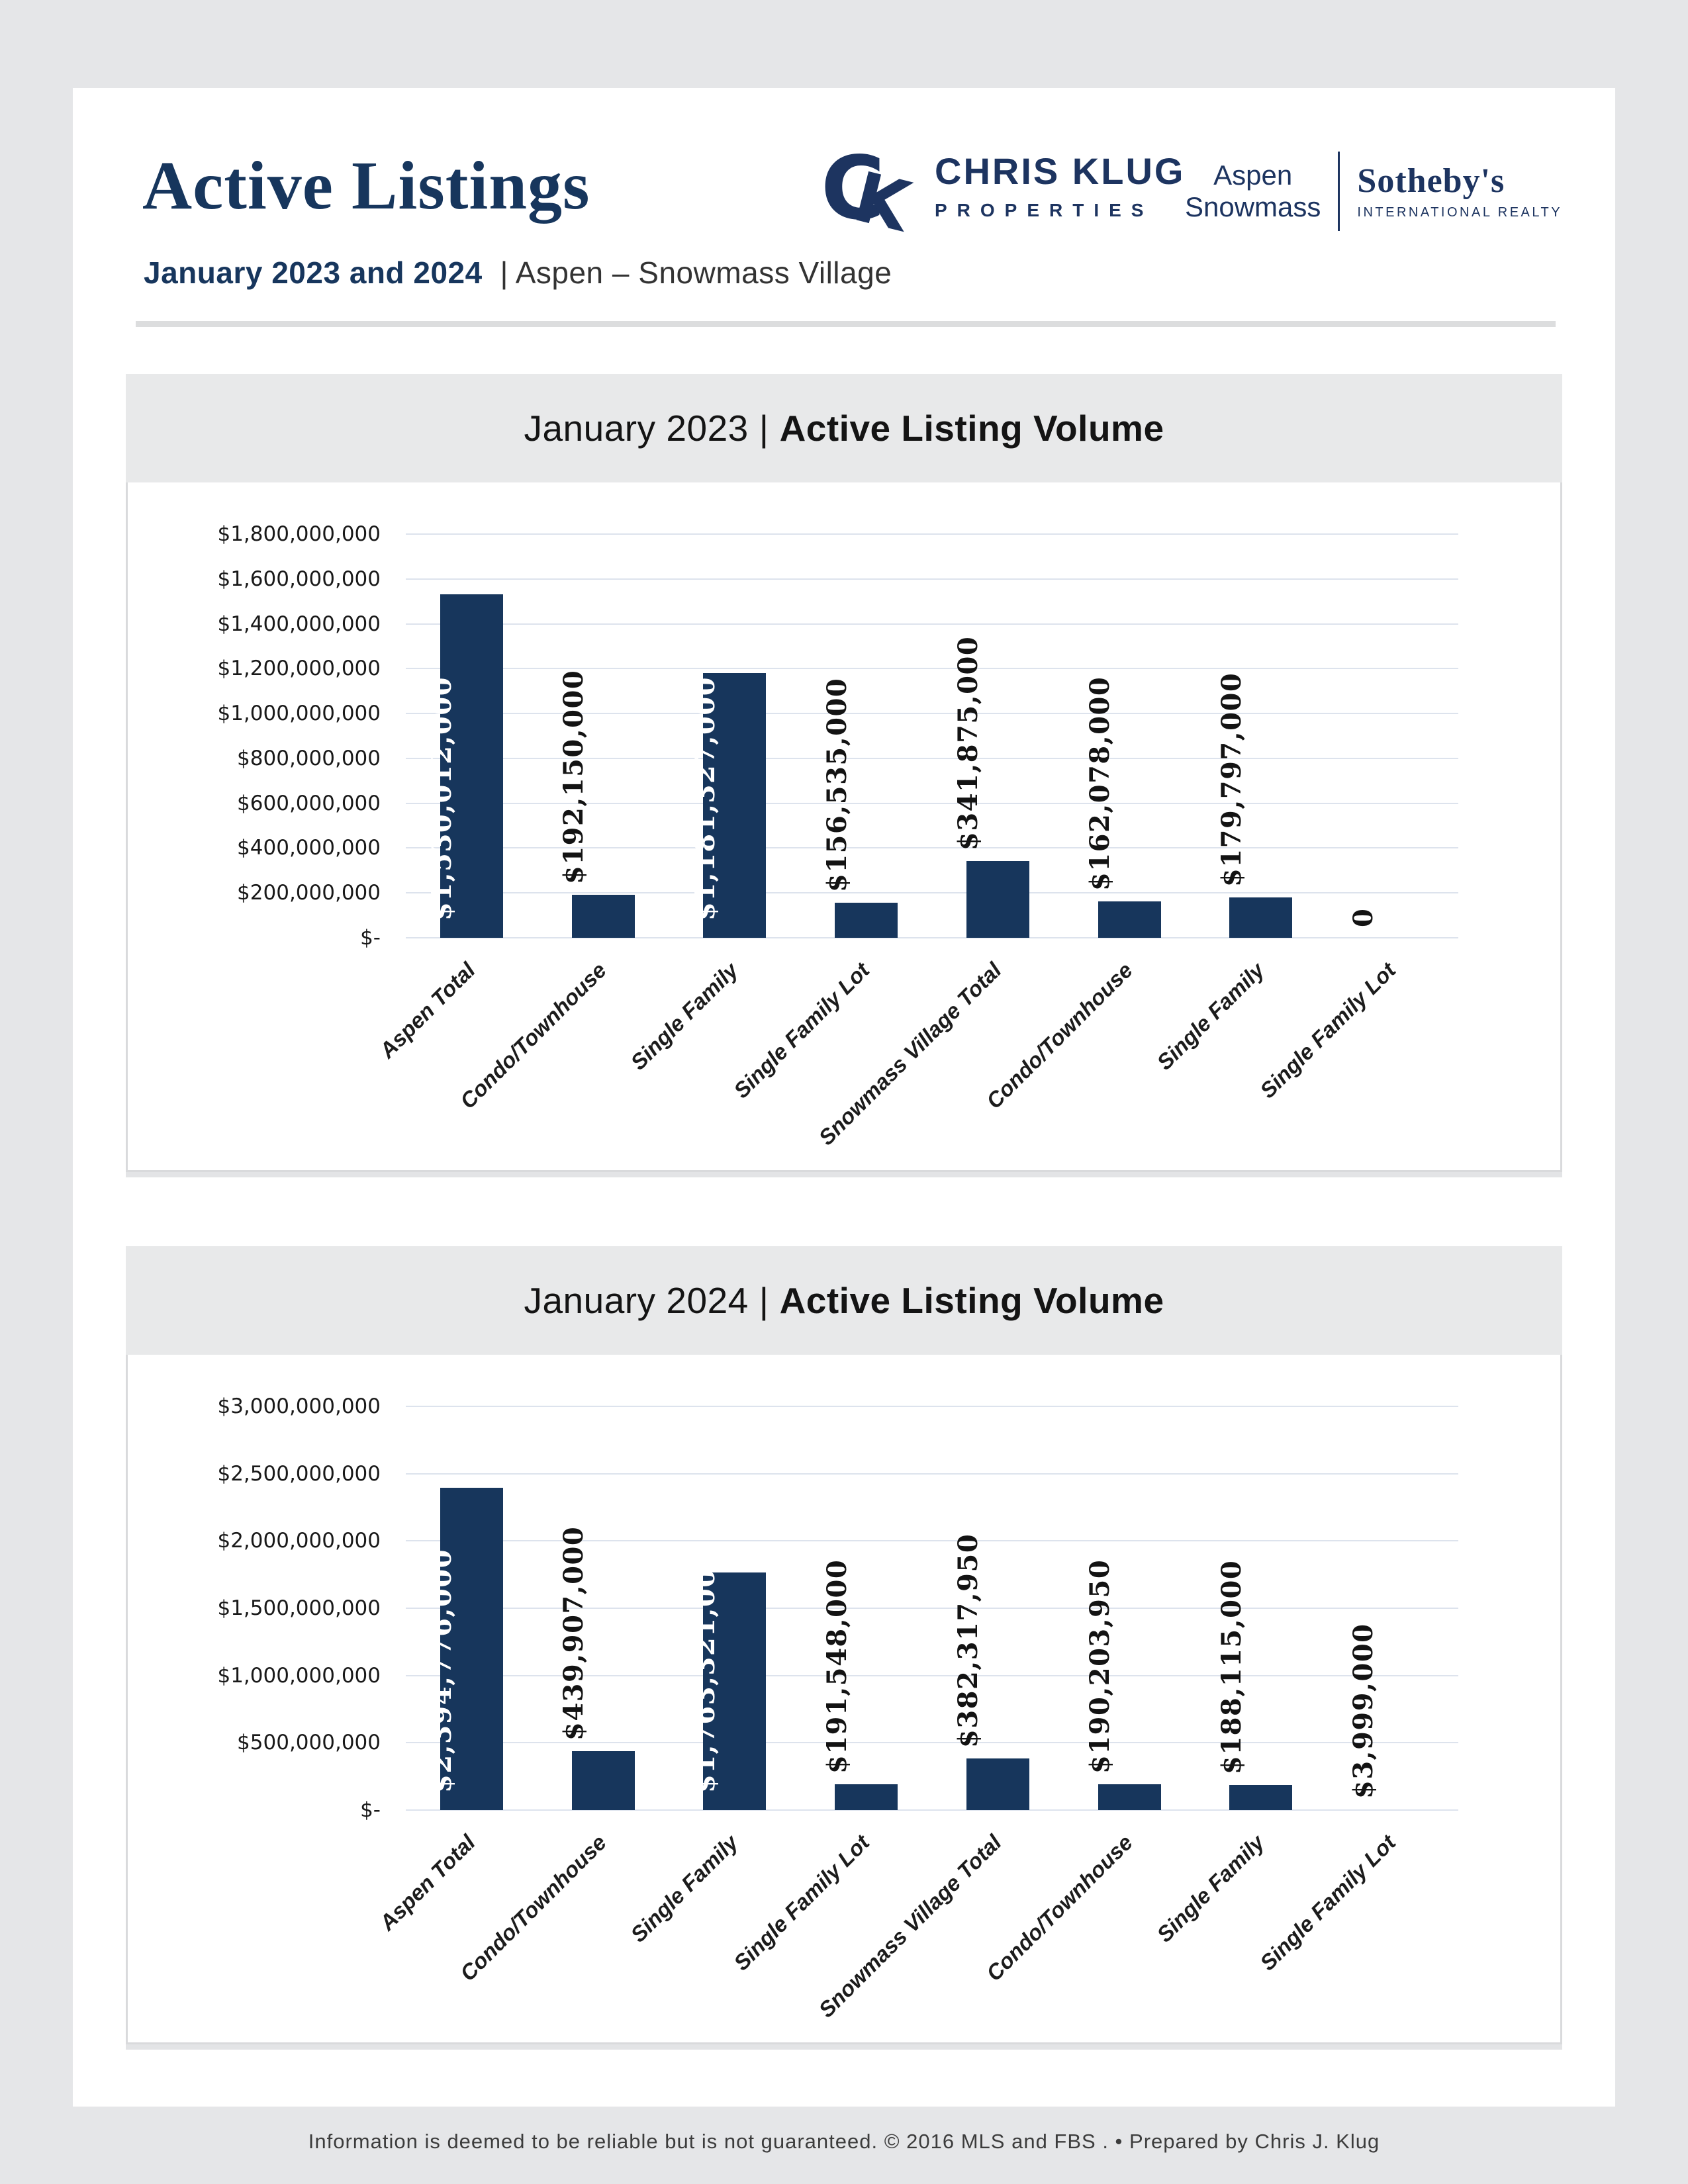  Describe the element at coordinates (299, 624) in the screenshot. I see `y-axis-tick-label: $1,400,000,000` at that location.